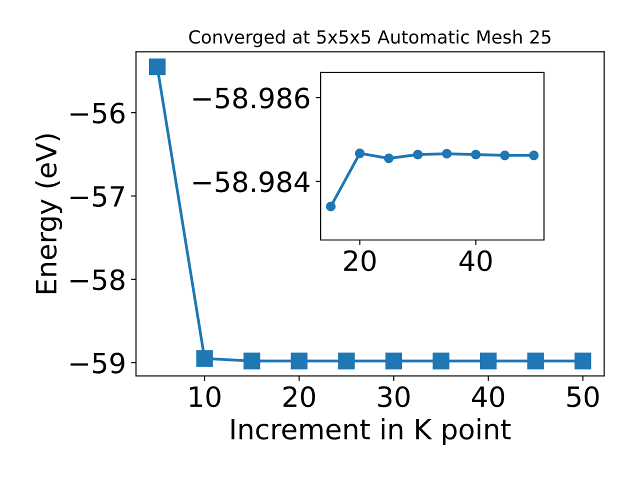 This screenshot has height=480, width=640. I want to click on y-tick-label: −58.984, so click(251, 181).